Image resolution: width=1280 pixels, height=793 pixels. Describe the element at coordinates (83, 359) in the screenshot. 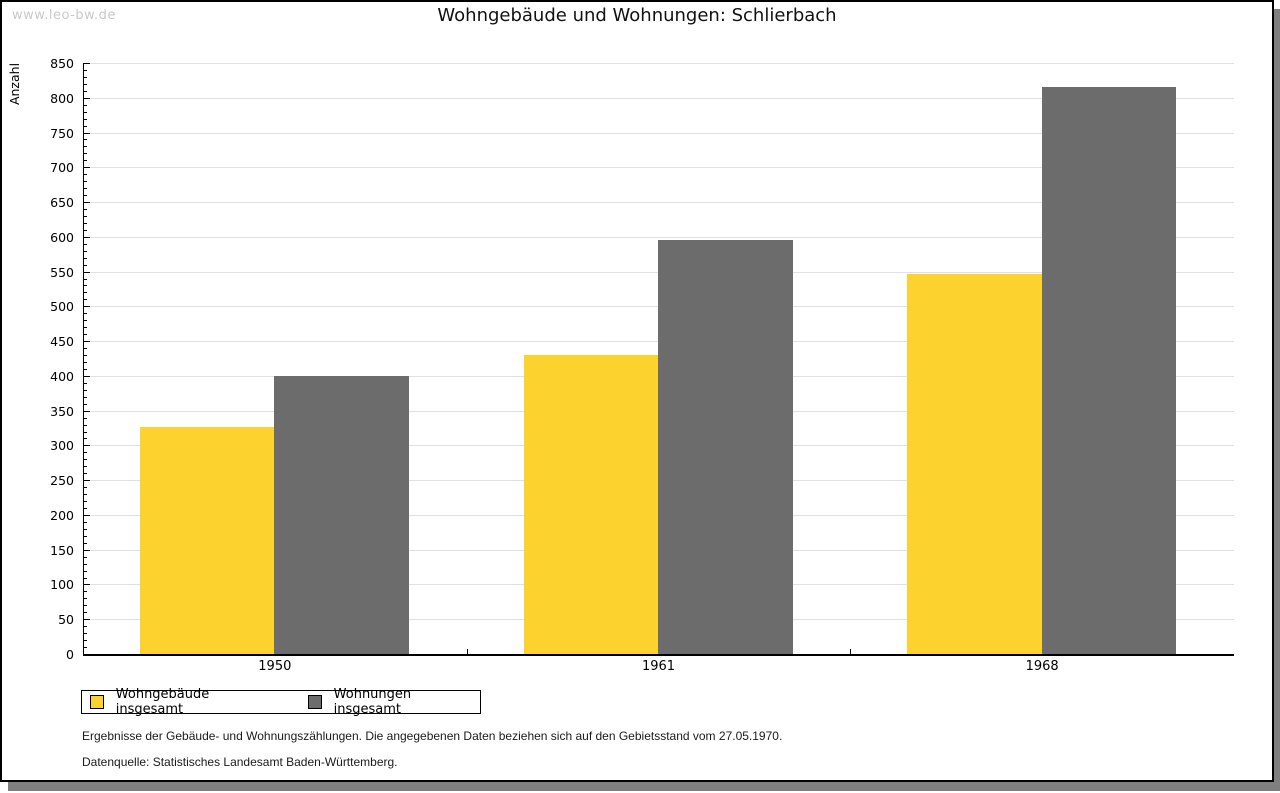

I see `y-axis-line` at that location.